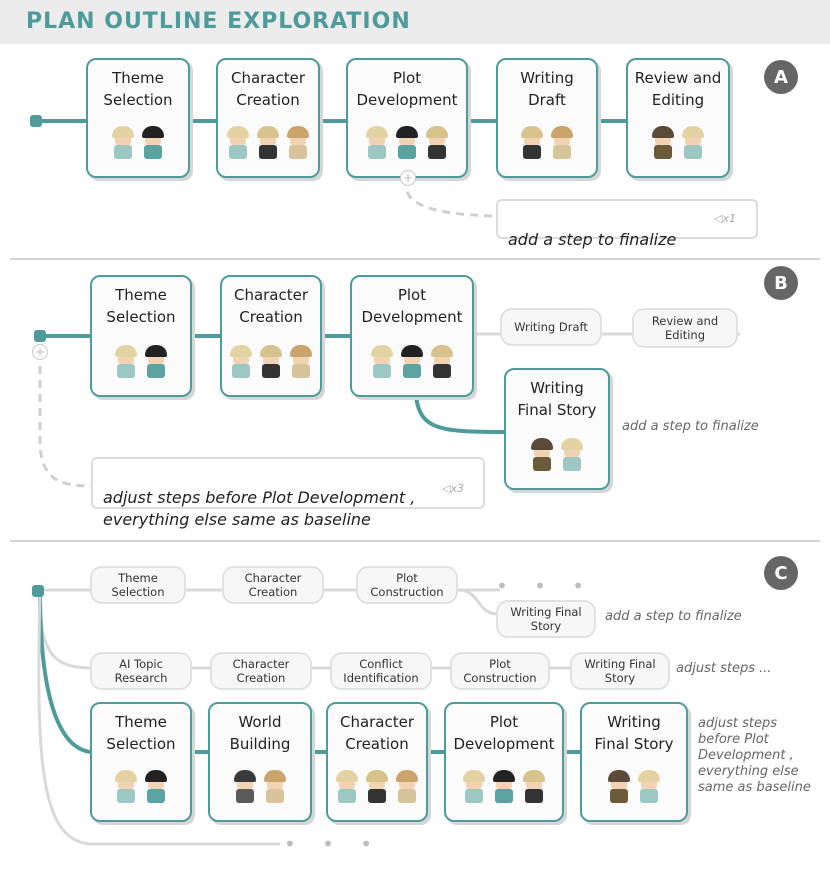 This screenshot has width=830, height=871. What do you see at coordinates (415, 22) in the screenshot?
I see `header-bar: PLAN OUTLINE EXPLORATION` at bounding box center [415, 22].